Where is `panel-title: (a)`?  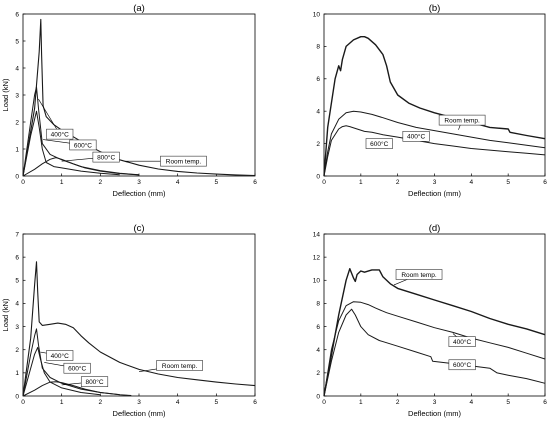 panel-title: (a) is located at coordinates (139, 8).